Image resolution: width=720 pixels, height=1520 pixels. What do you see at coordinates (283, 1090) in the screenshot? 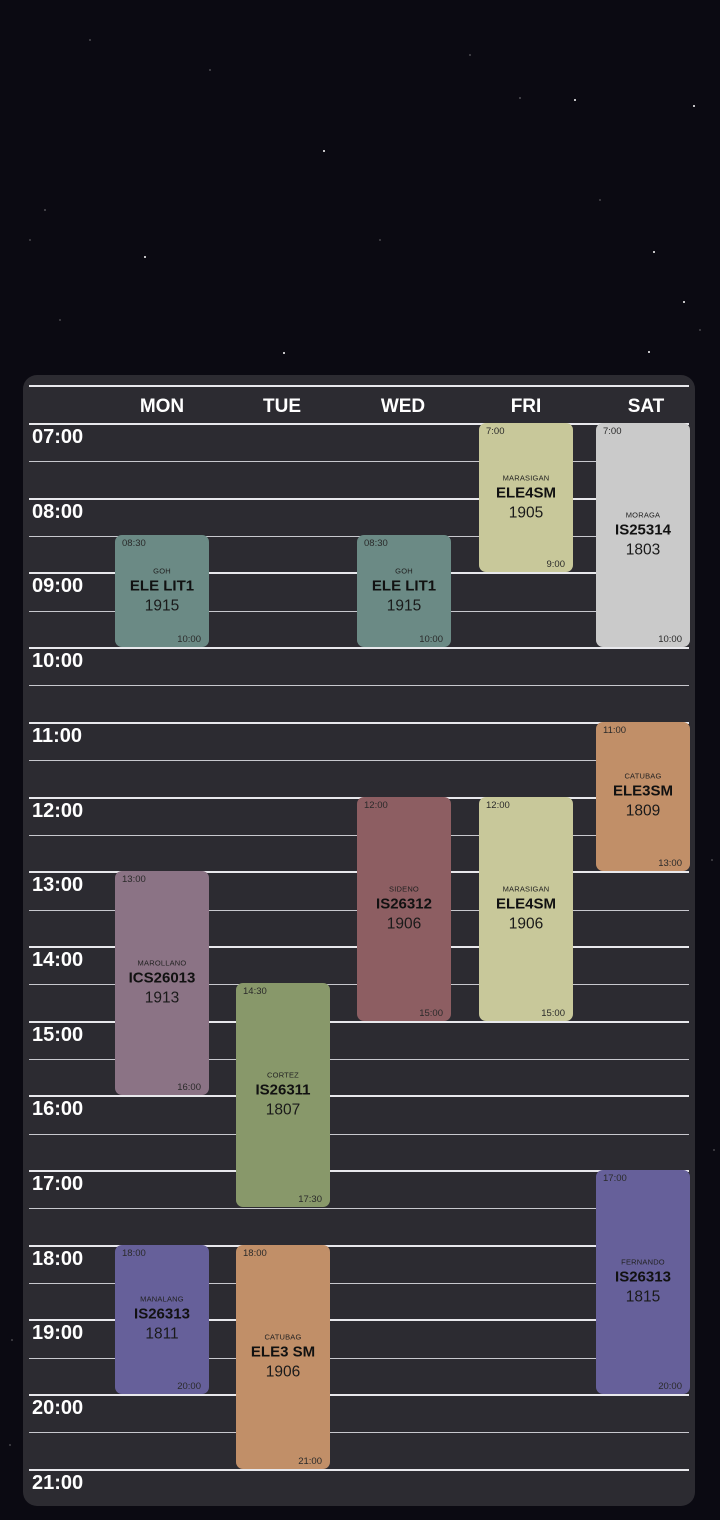
I see `class-code: IS26311` at bounding box center [283, 1090].